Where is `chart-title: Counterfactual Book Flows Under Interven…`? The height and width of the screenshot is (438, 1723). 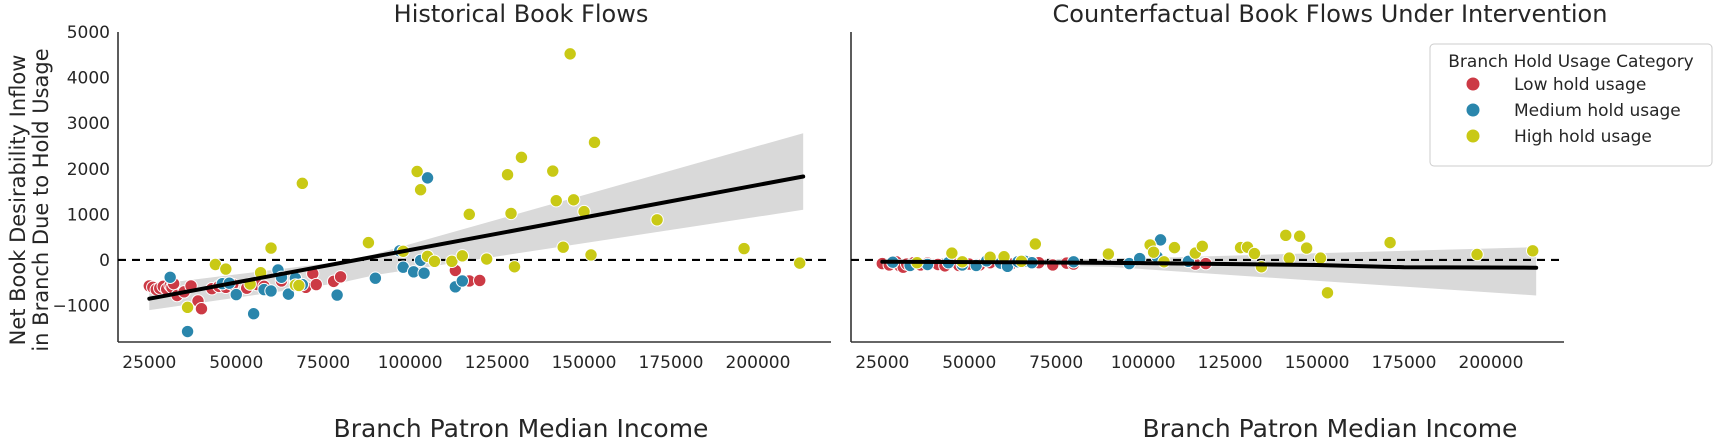
chart-title: Counterfactual Book Flows Under Interven… is located at coordinates (1330, 14).